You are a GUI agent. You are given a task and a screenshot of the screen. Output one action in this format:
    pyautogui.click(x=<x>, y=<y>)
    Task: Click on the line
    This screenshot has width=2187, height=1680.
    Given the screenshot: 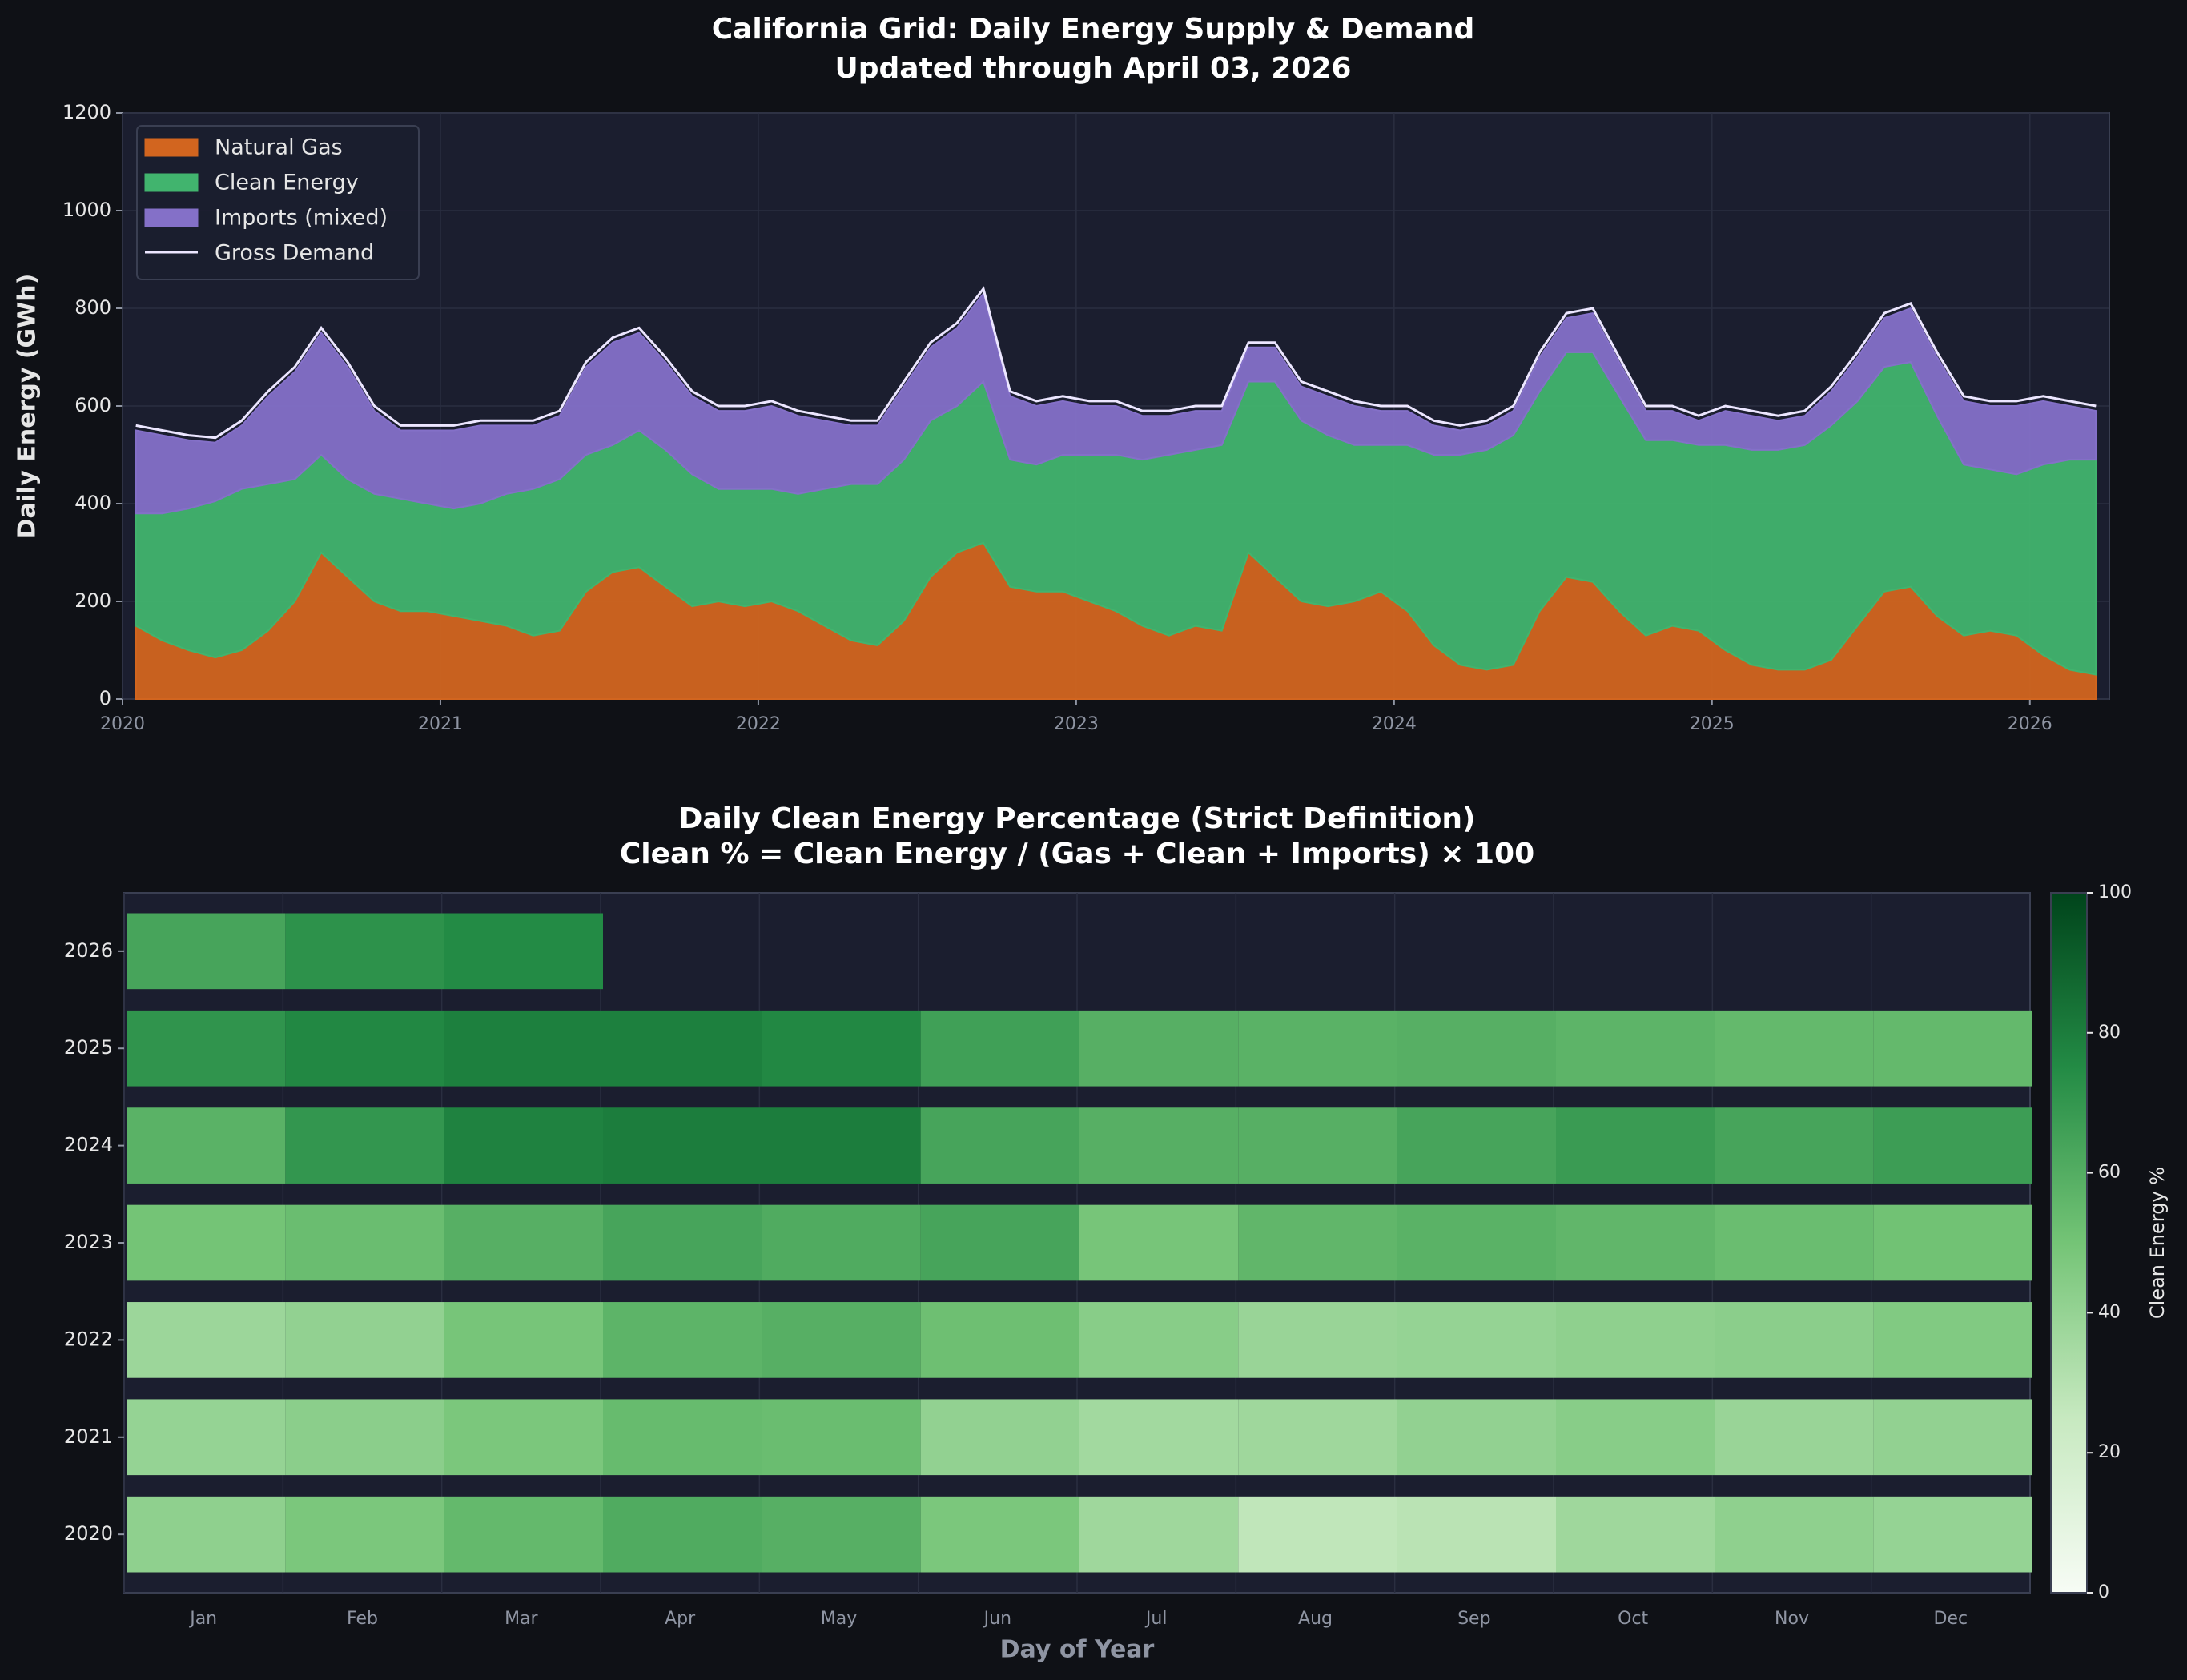 What is the action you would take?
    pyautogui.click(x=1116, y=363)
    